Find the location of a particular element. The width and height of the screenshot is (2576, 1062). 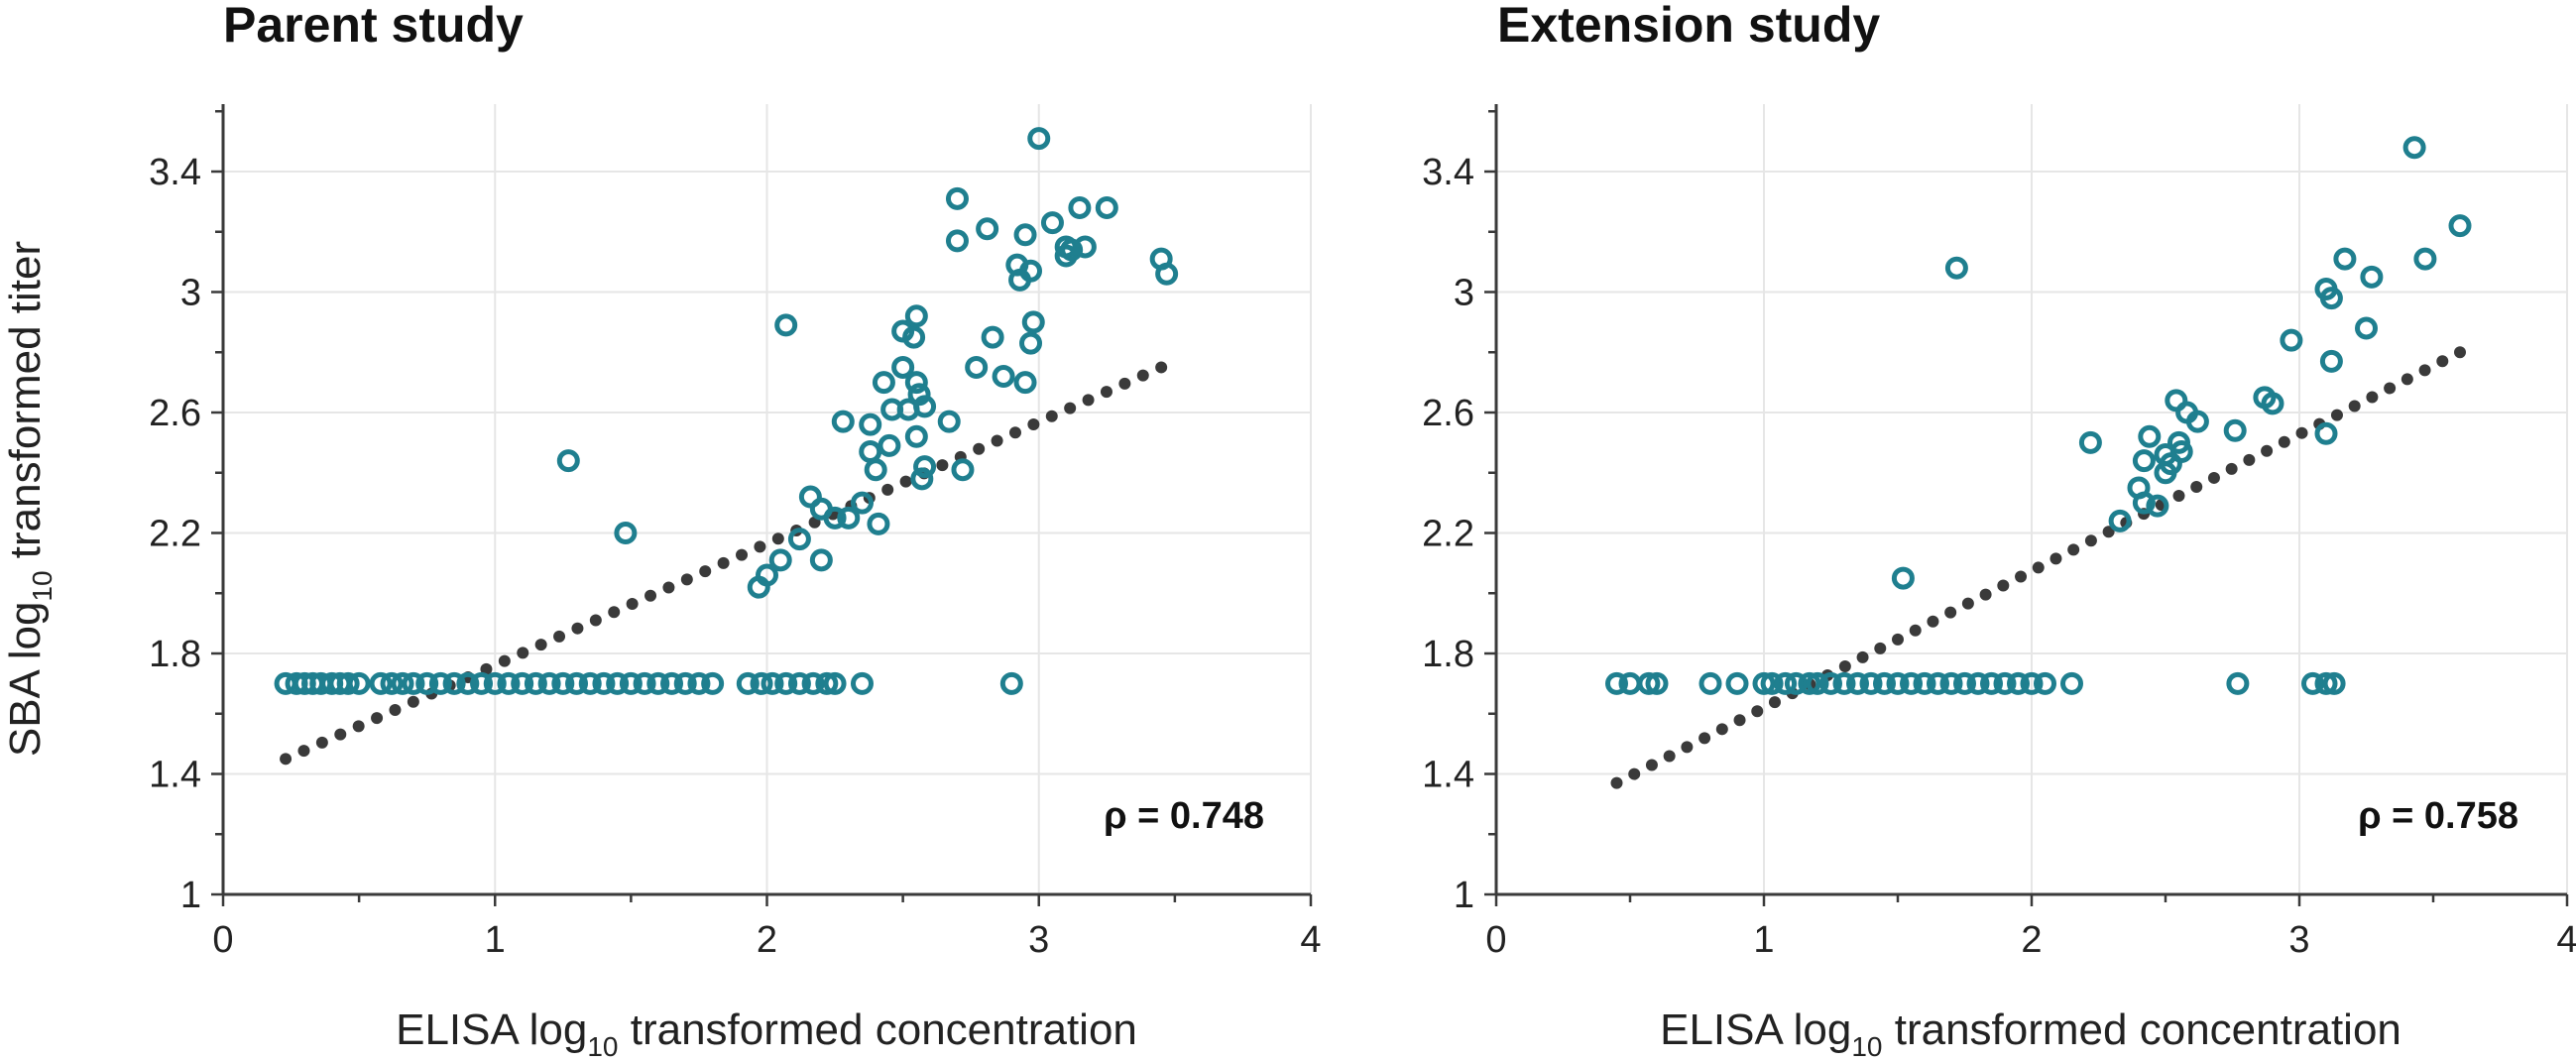

y-tick-label: 3 is located at coordinates (191, 293).